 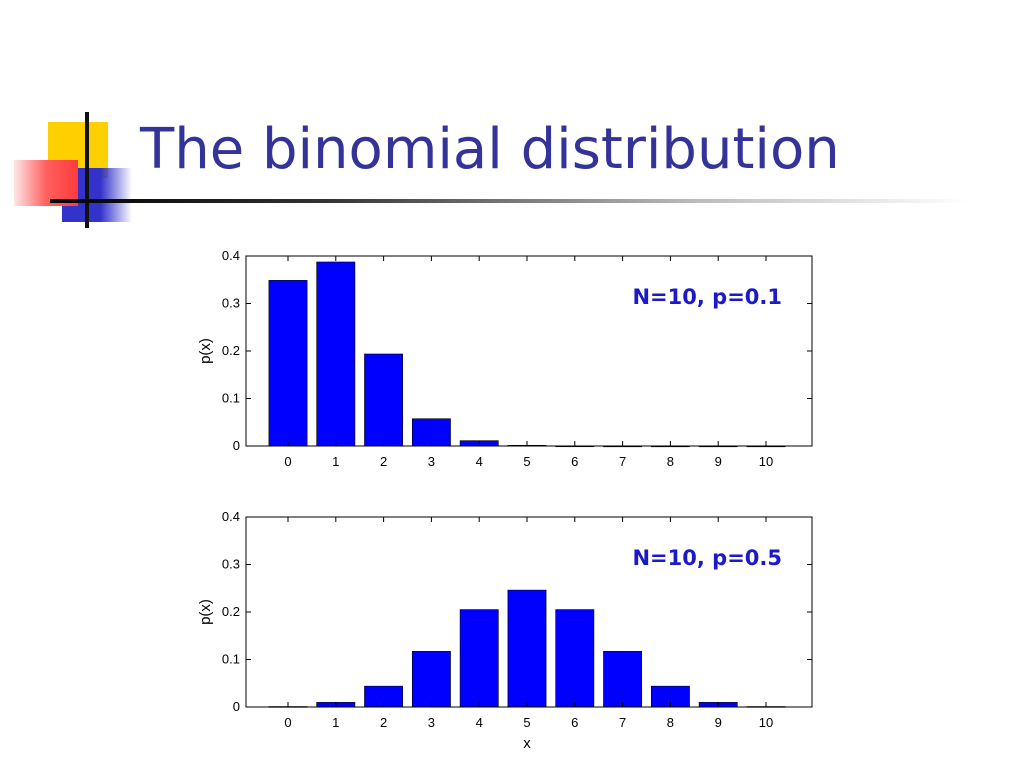 What do you see at coordinates (707, 297) in the screenshot?
I see `chart-annotation: N=10, p=0.1` at bounding box center [707, 297].